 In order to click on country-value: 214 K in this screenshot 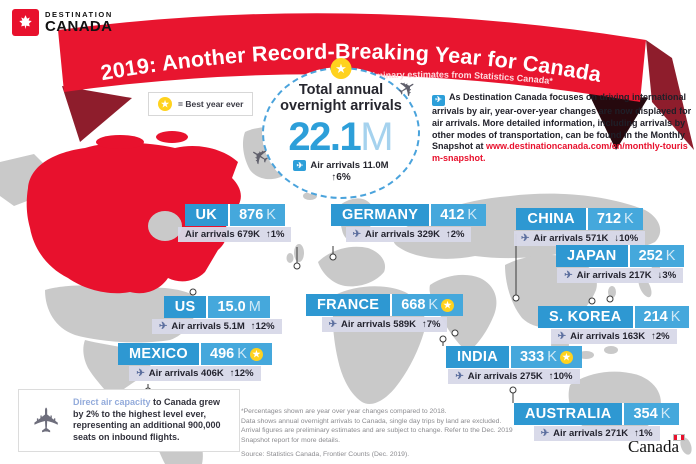, I will do `click(662, 317)`.